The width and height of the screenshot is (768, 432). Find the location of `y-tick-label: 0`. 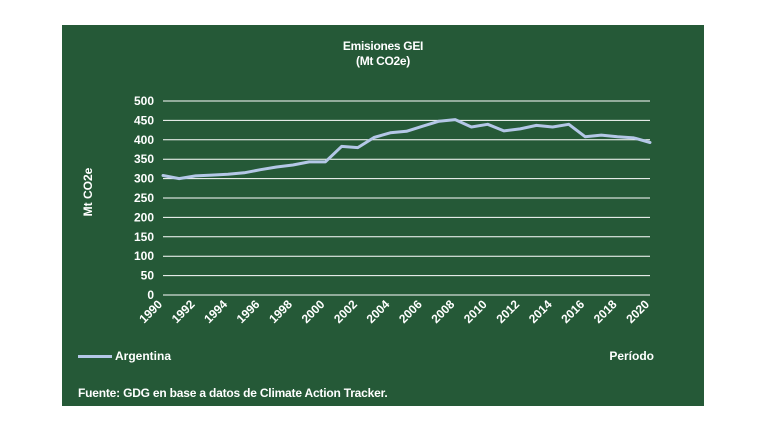

y-tick-label: 0 is located at coordinates (150, 295).